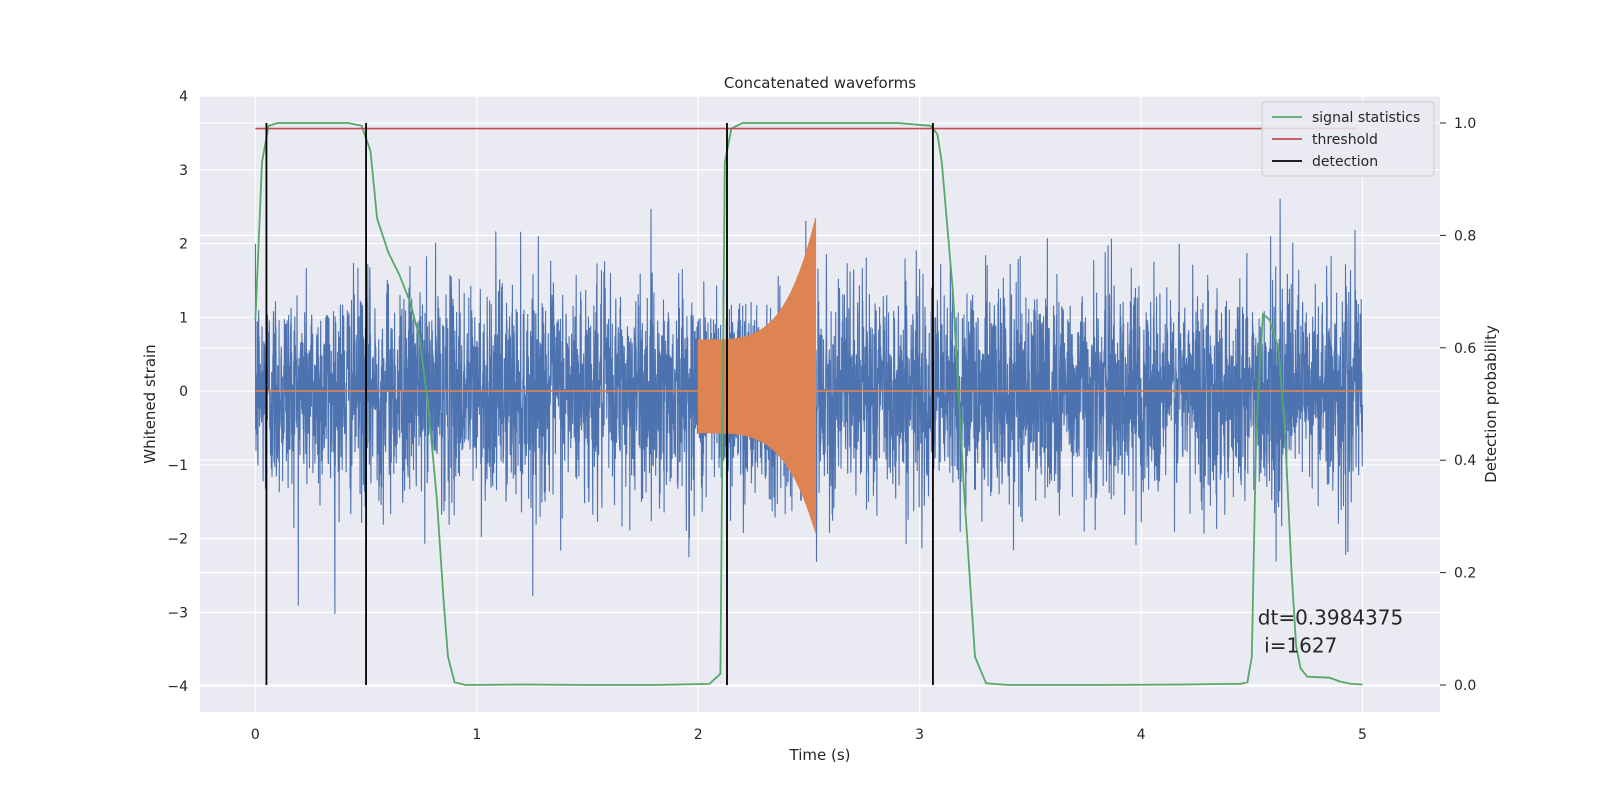 This screenshot has height=800, width=1600. Describe the element at coordinates (183, 245) in the screenshot. I see `y-tick-label-6: 2` at that location.